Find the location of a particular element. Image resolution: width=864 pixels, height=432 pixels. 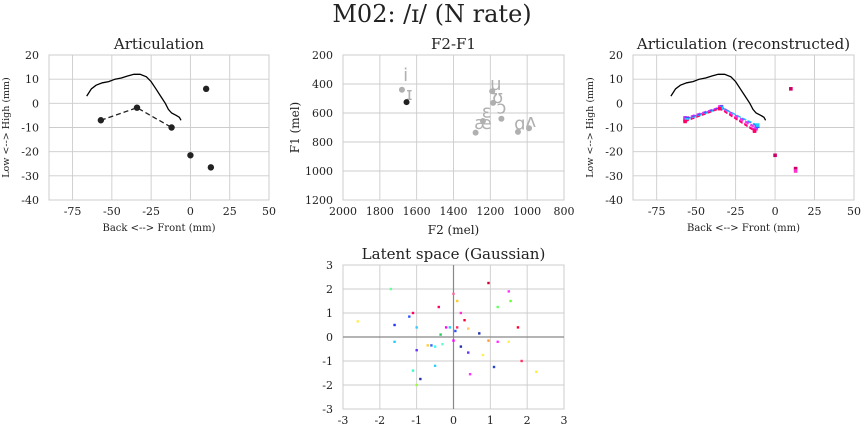

vowel-symbol: ɑ is located at coordinates (519, 124).